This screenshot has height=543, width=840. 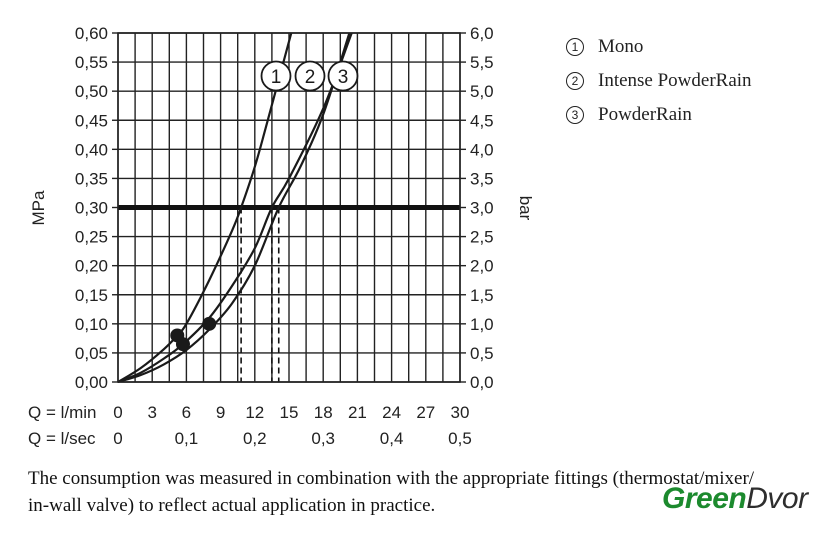 I want to click on legend-marker: 3, so click(x=575, y=115).